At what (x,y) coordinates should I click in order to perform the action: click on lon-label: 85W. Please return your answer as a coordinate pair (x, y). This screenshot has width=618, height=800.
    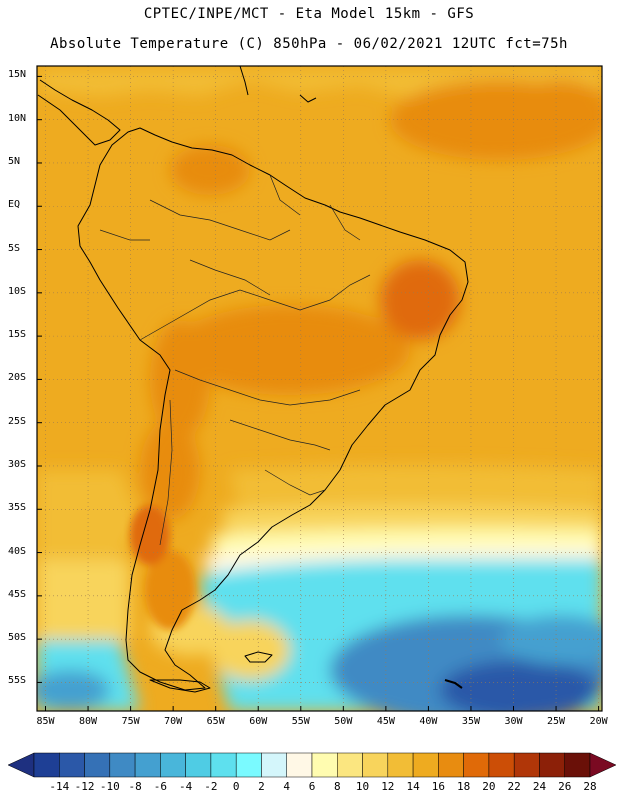
    Looking at the image, I should click on (45, 721).